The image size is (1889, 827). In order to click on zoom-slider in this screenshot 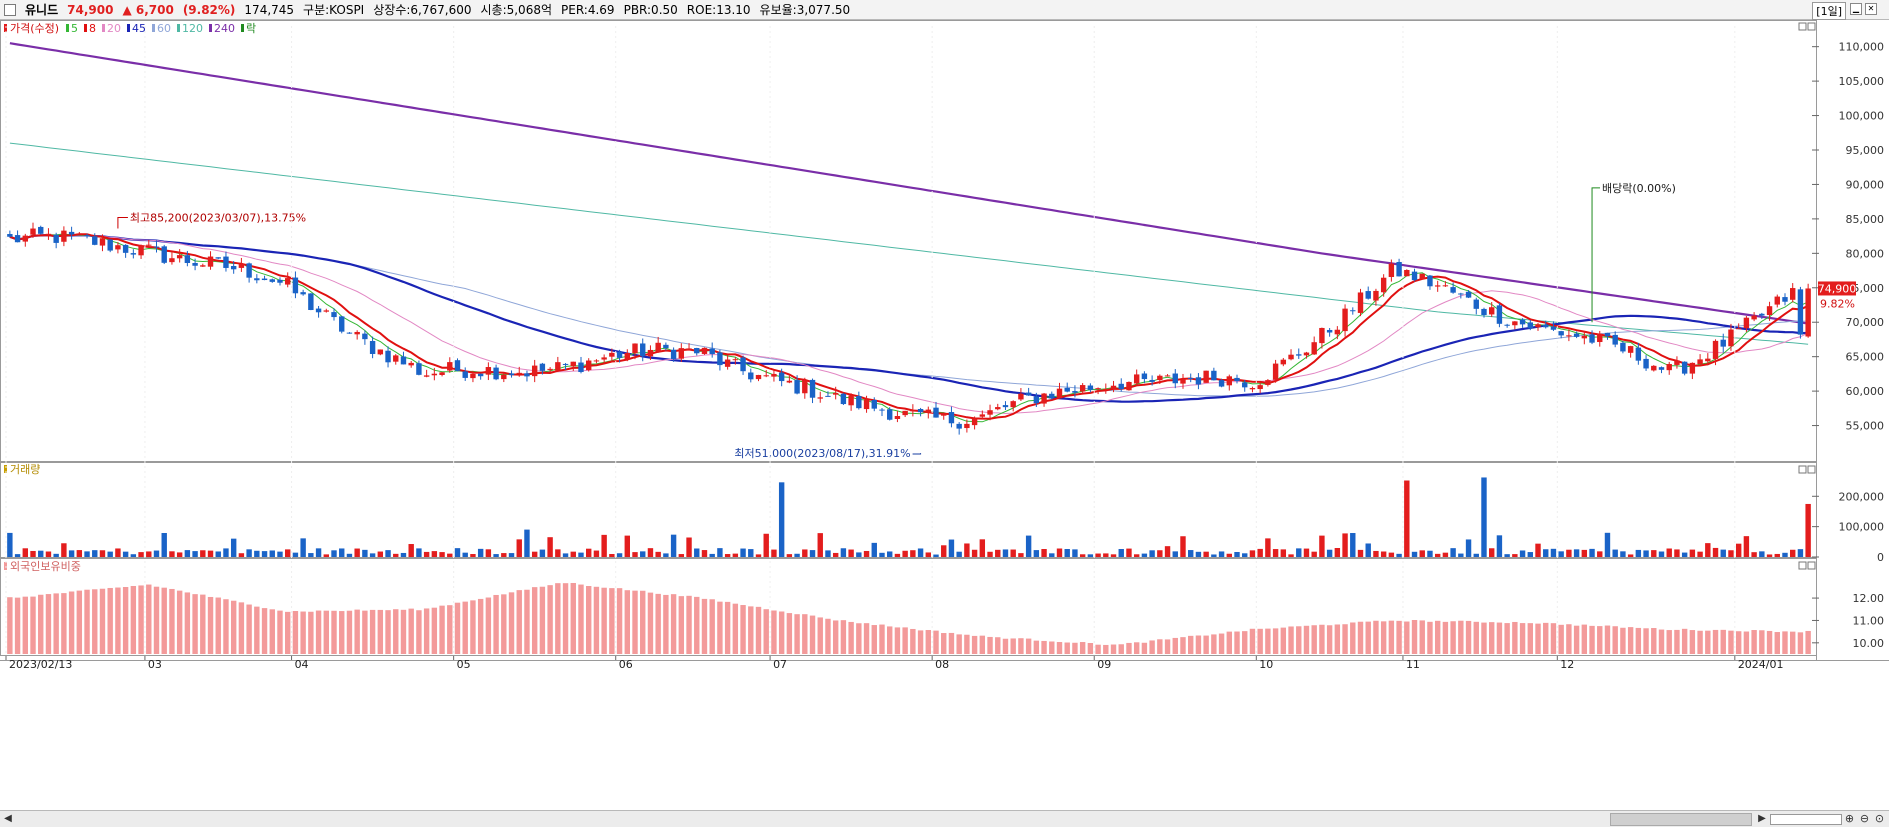, I will do `click(1806, 819)`.